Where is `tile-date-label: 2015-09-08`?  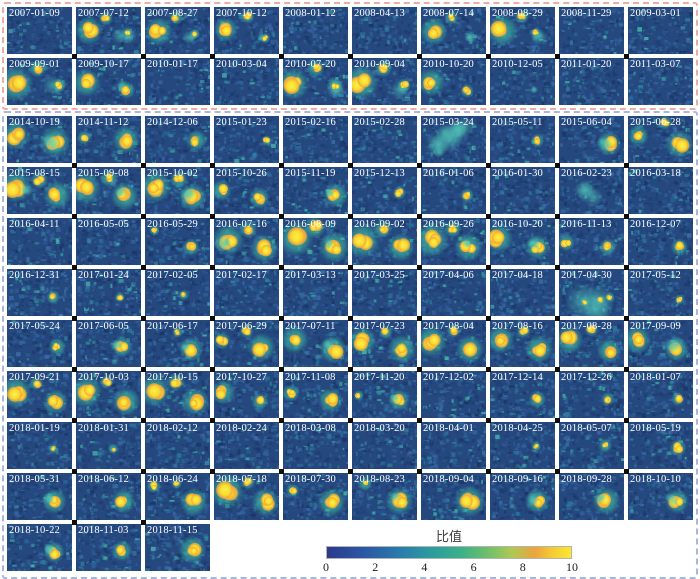 tile-date-label: 2015-09-08 is located at coordinates (103, 173).